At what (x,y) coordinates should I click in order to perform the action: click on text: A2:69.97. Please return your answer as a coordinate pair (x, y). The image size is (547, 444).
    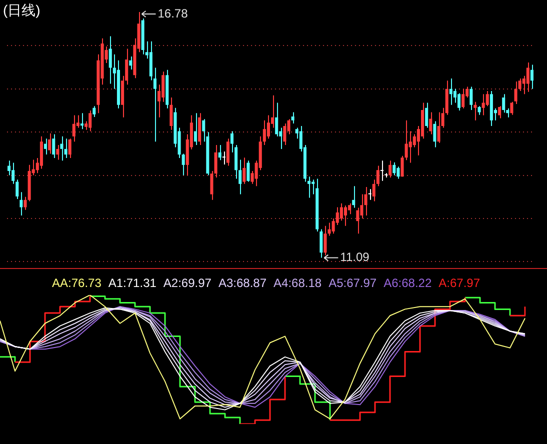
    Looking at the image, I should click on (187, 283).